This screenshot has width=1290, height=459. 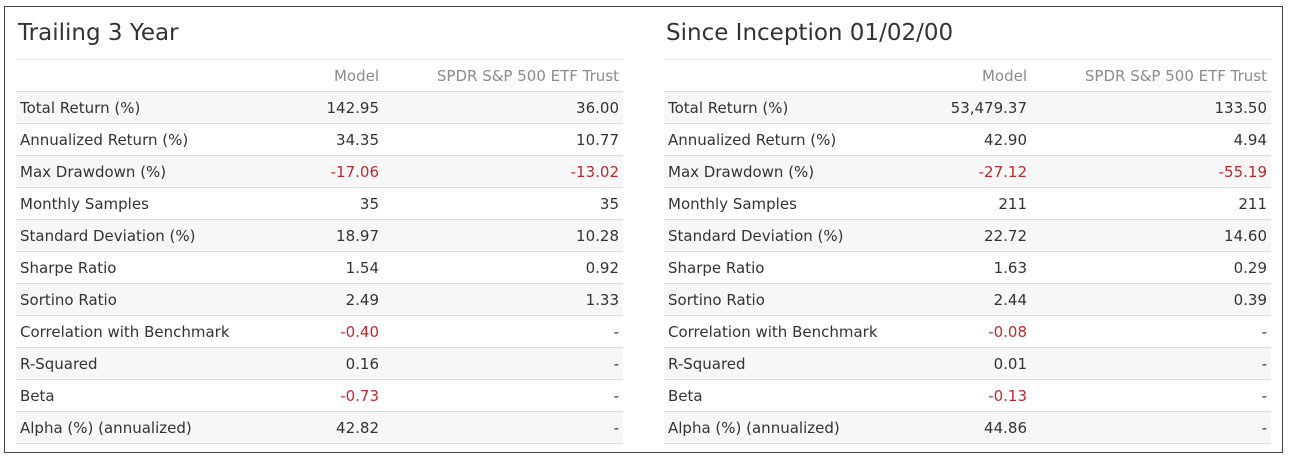 I want to click on table-row: Total Return (%) 142.95 36.00, so click(x=319, y=107).